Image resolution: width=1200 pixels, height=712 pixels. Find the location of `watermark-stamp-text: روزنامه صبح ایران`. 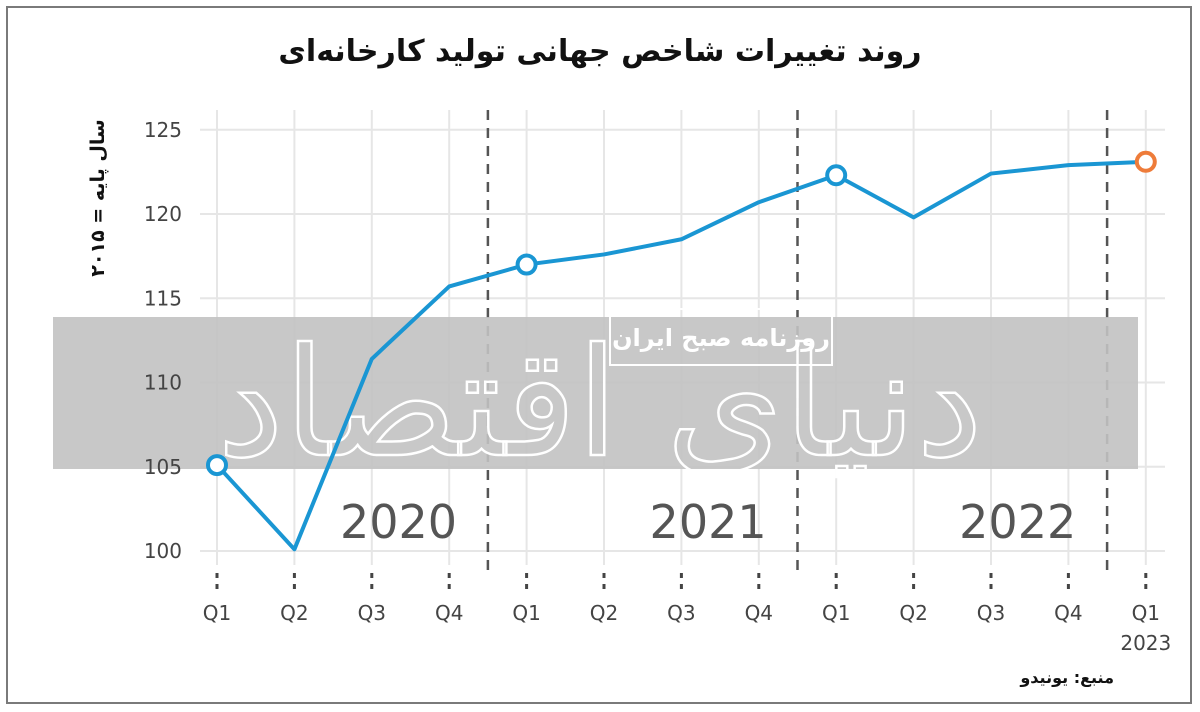

watermark-stamp-text: روزنامه صبح ایران is located at coordinates (721, 338).